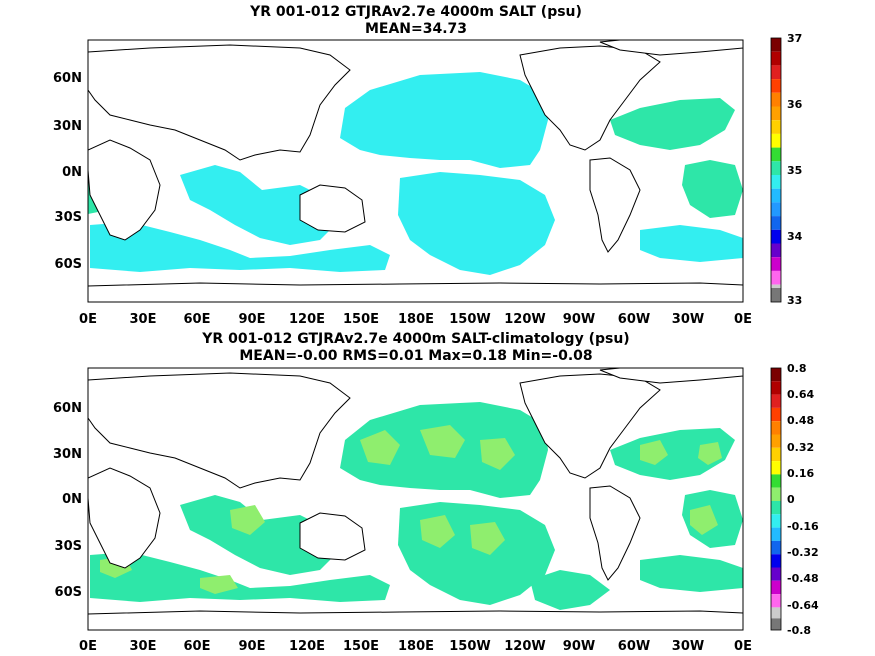 The width and height of the screenshot is (875, 656). I want to click on panel1-xtick-150e: 150E, so click(361, 319).